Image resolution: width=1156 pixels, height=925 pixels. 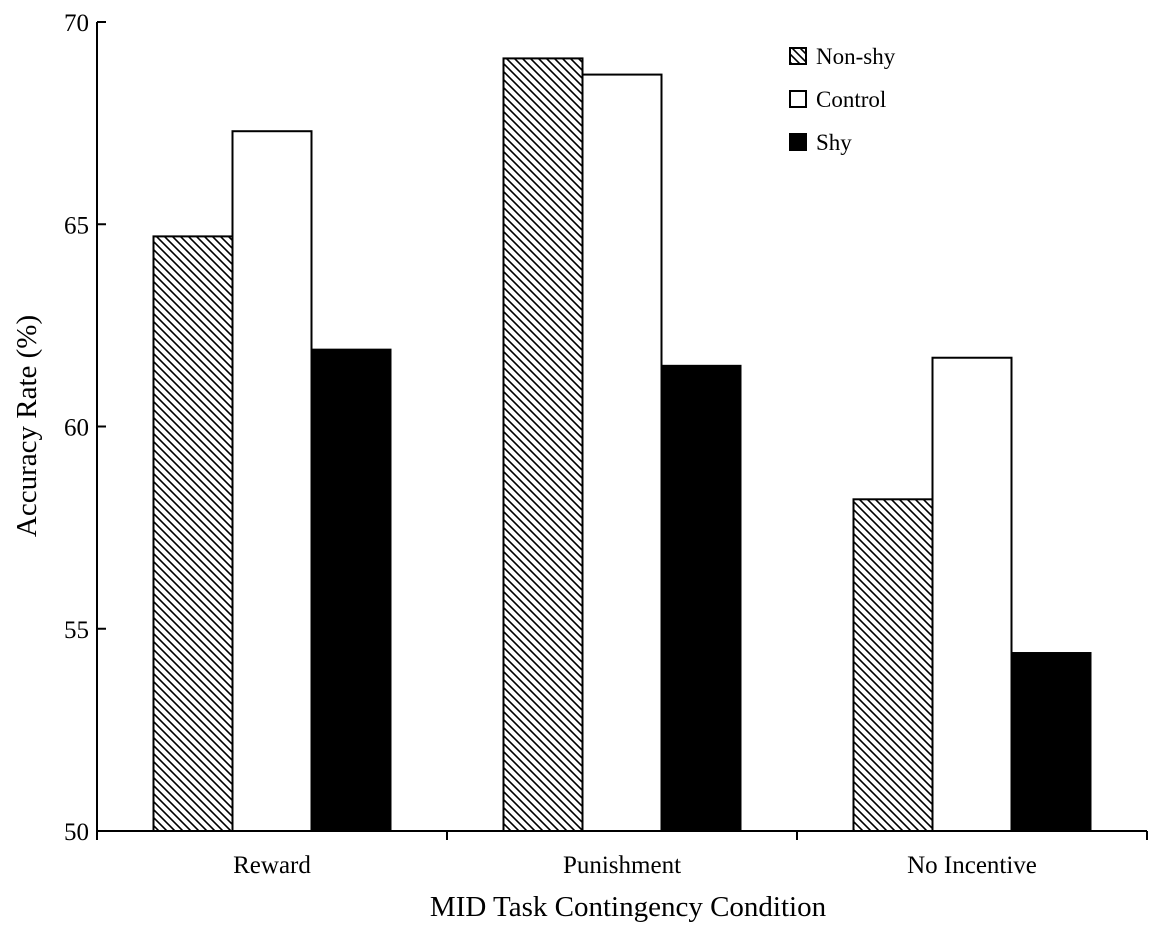 What do you see at coordinates (834, 142) in the screenshot?
I see `legend-label: Shy` at bounding box center [834, 142].